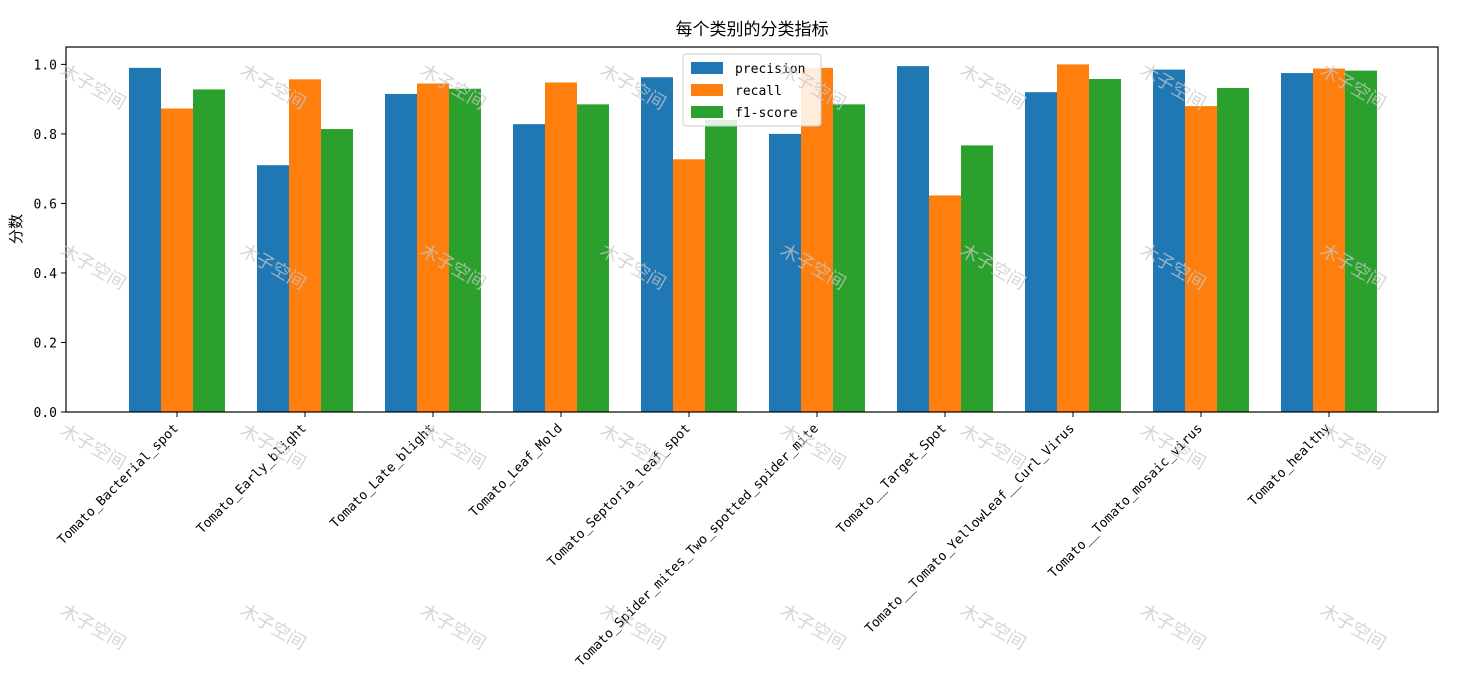  I want to click on legend-label-f1-score: f1-score, so click(766, 113).